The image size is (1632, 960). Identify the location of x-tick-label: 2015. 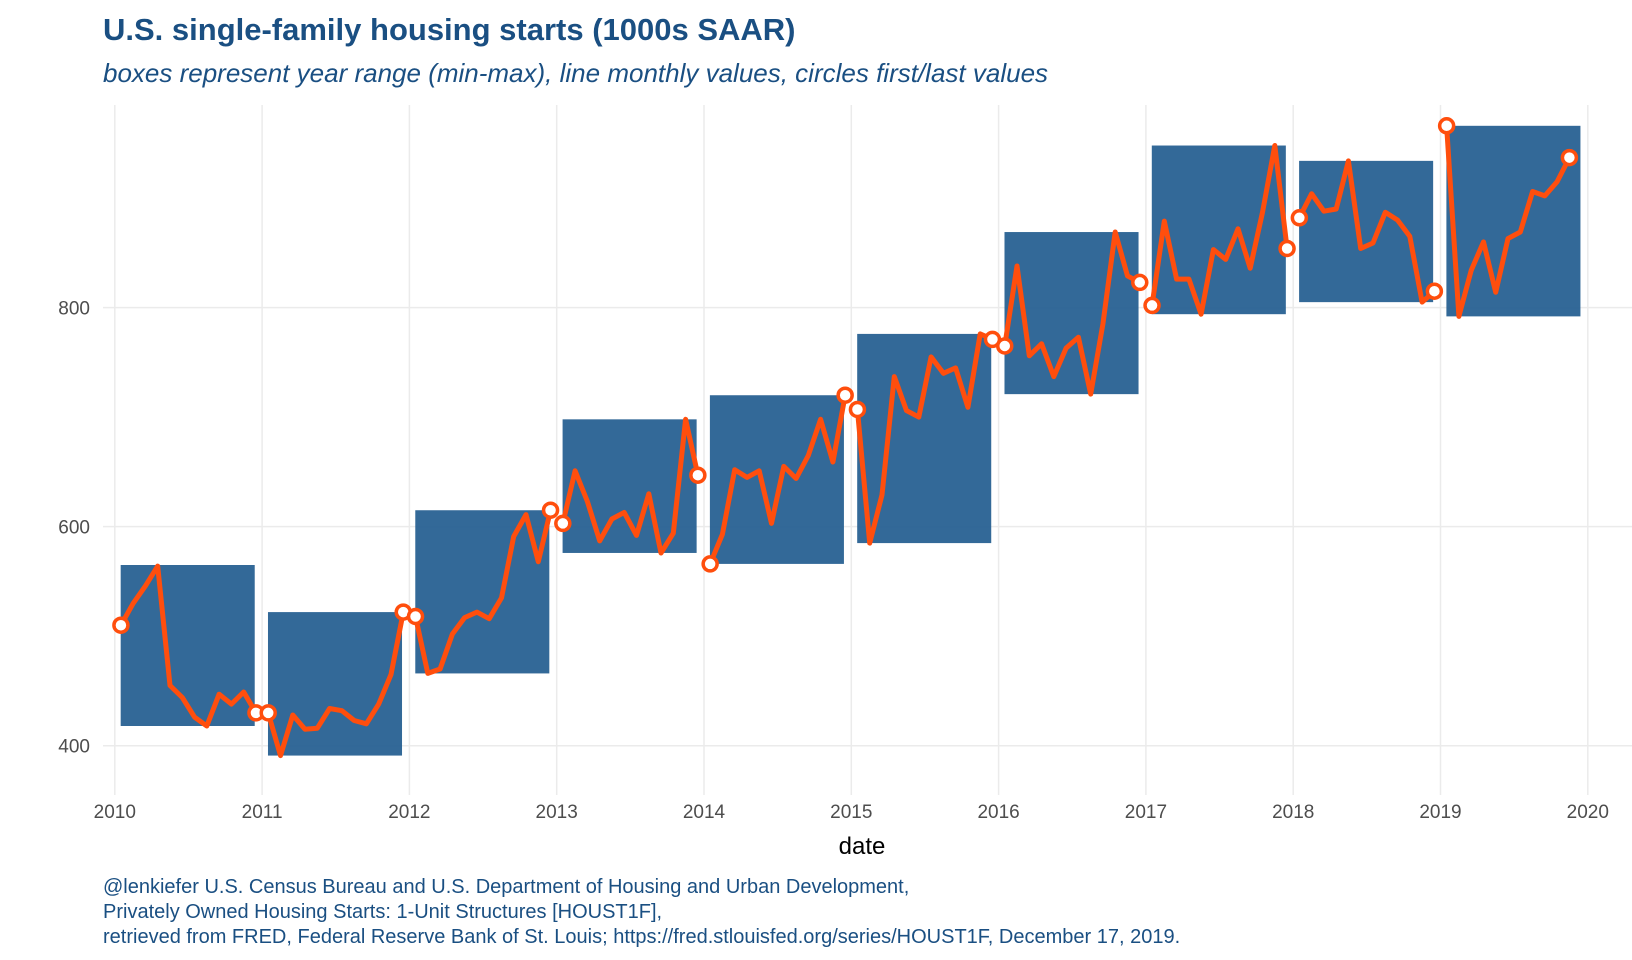
(851, 812).